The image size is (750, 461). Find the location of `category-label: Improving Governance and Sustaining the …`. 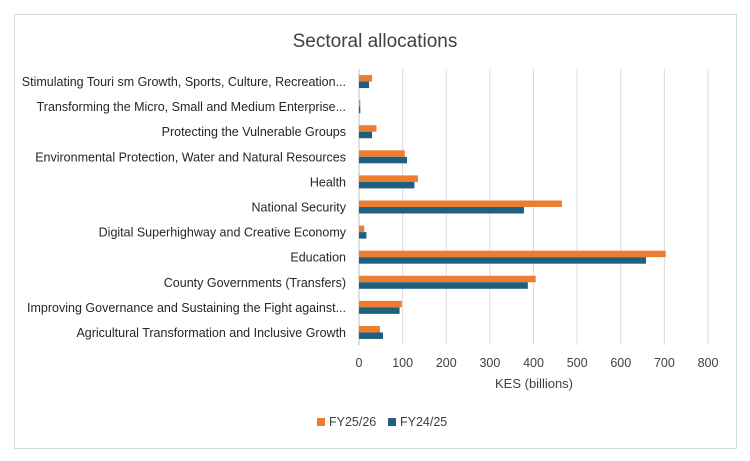

category-label: Improving Governance and Sustaining the … is located at coordinates (186, 308).